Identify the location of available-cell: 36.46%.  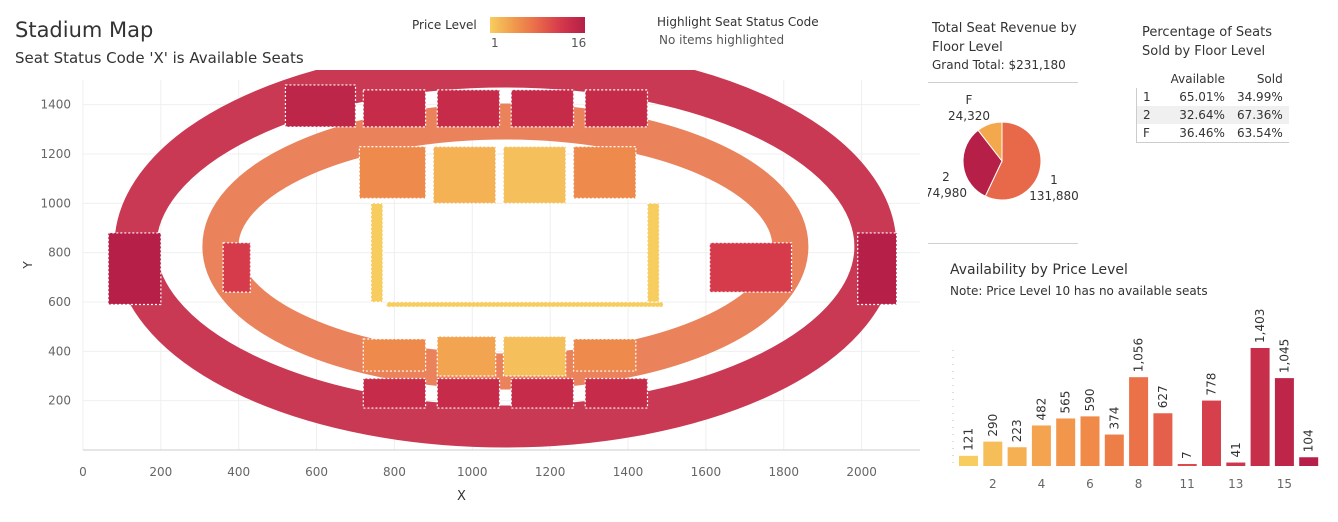
(1197, 133).